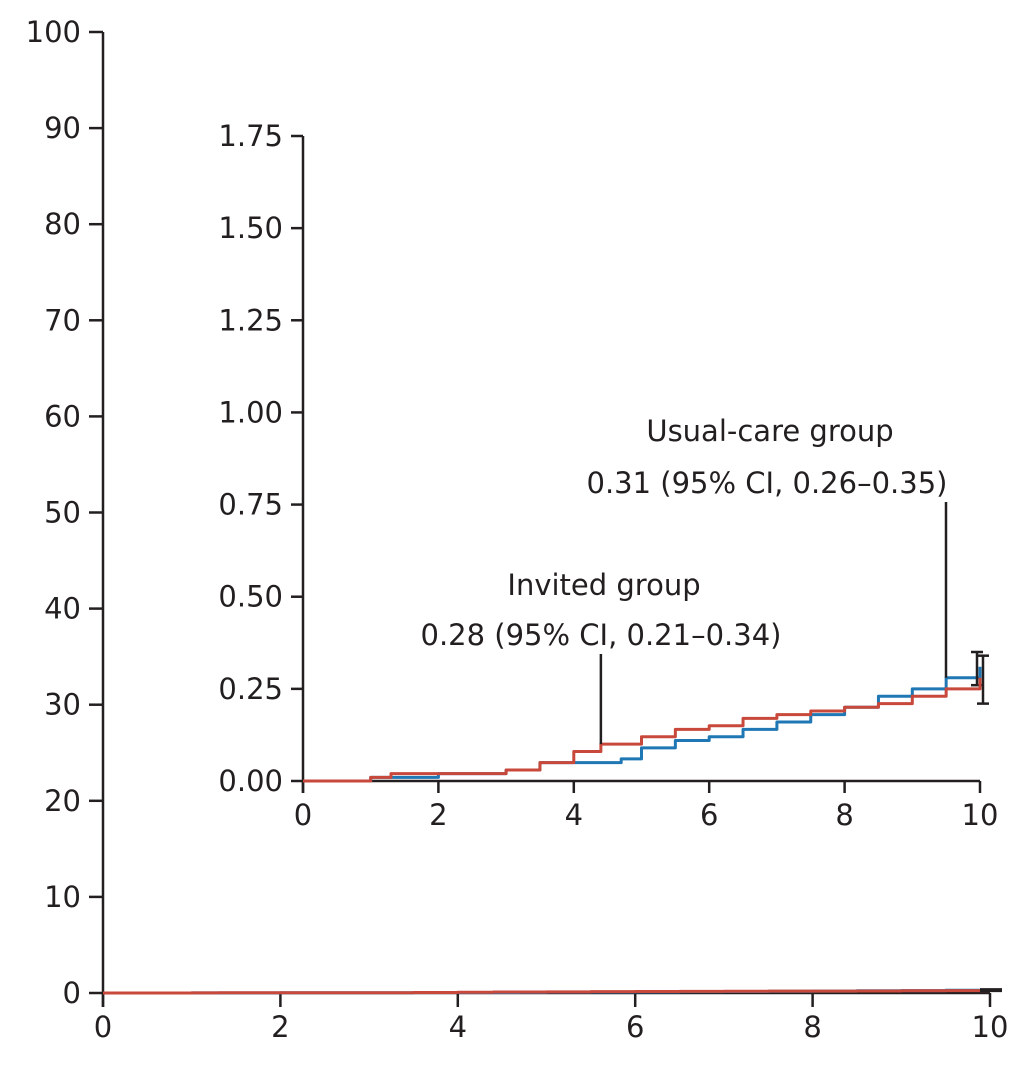 Image resolution: width=1036 pixels, height=1072 pixels. I want to click on inset-y-tick-label: 1.25, so click(250, 320).